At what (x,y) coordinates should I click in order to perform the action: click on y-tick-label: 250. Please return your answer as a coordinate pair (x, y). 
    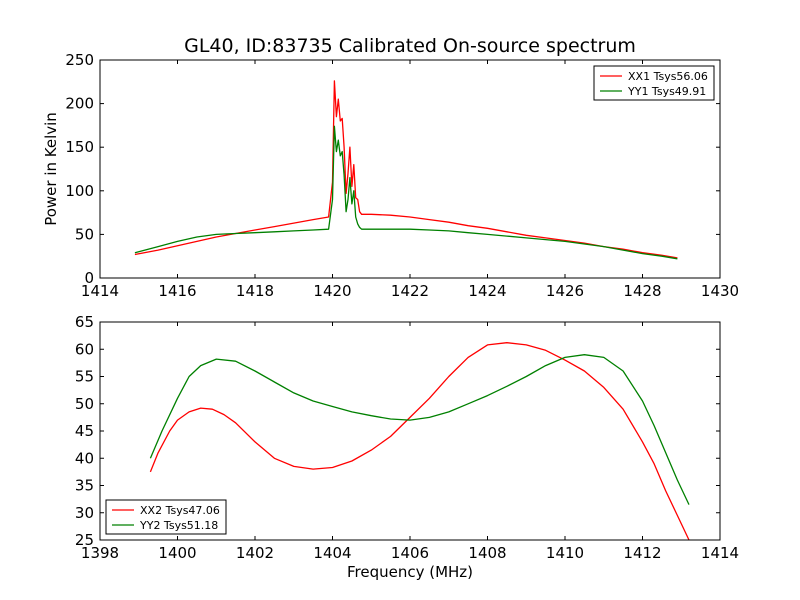
    Looking at the image, I should click on (79, 60).